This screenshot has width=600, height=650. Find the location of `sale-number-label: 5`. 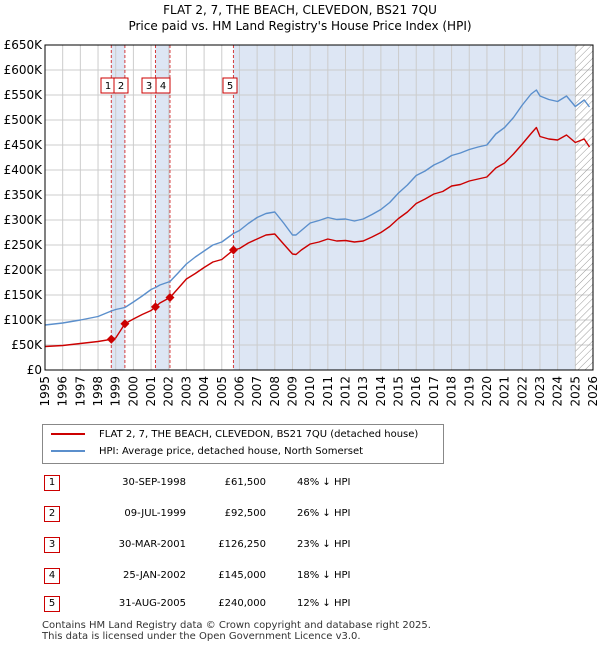

sale-number-label: 5 is located at coordinates (230, 86).